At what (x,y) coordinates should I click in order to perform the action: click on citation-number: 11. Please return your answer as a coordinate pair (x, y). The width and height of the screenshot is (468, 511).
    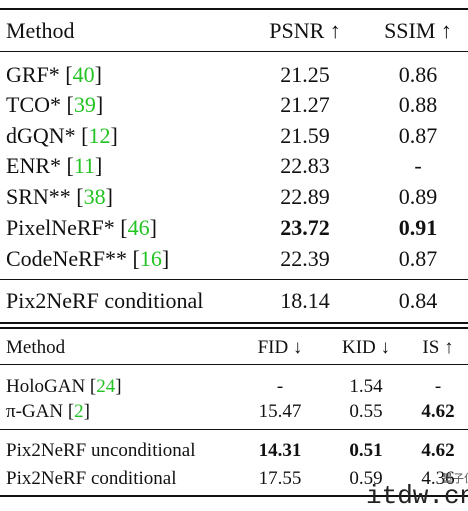
    Looking at the image, I should click on (84, 165).